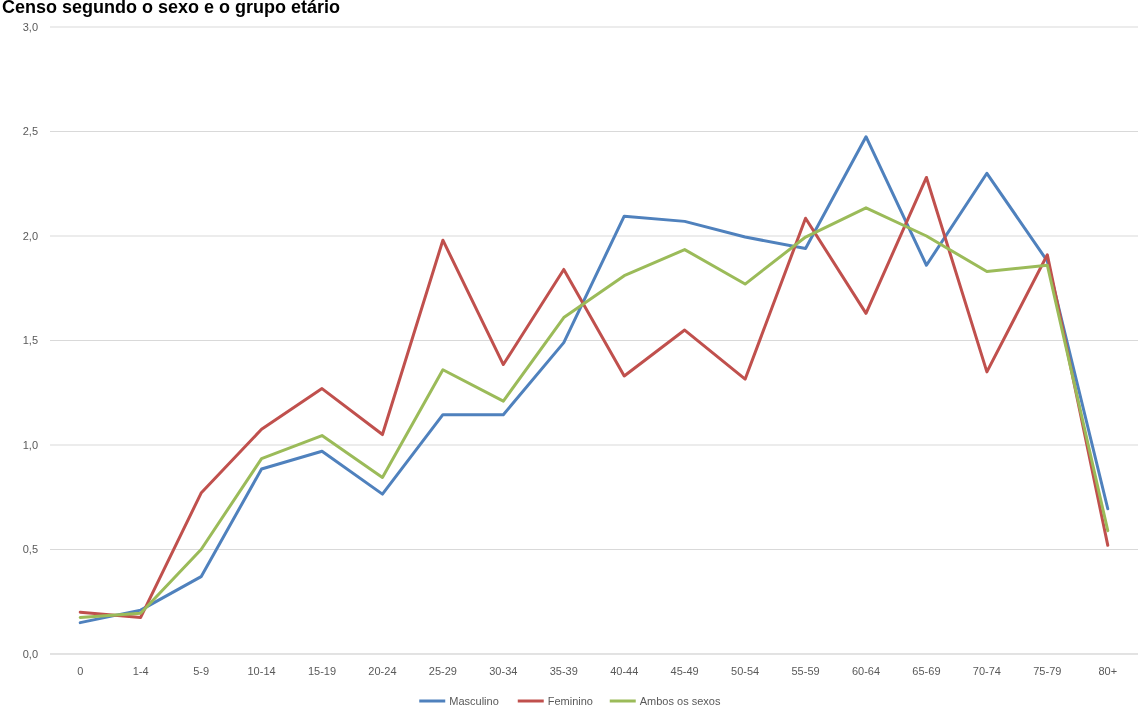  Describe the element at coordinates (1108, 671) in the screenshot. I see `x-tick-label: 80+` at that location.